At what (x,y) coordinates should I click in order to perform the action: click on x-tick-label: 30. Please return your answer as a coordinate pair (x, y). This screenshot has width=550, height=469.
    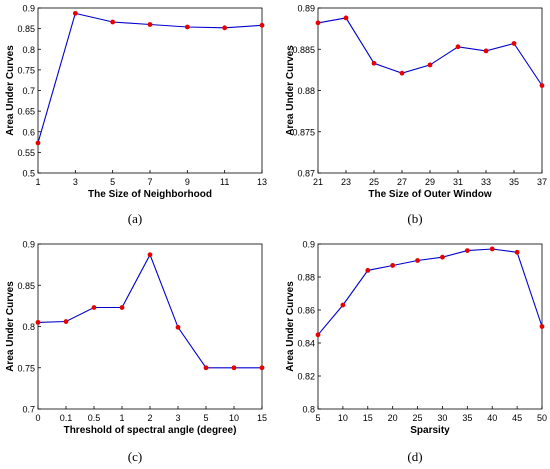
    Looking at the image, I should click on (442, 418).